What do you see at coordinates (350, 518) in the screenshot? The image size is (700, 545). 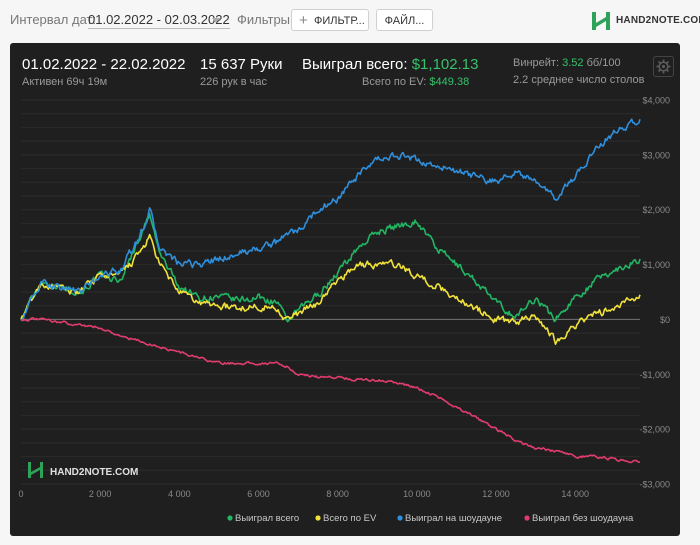 I see `legend-label: Всего по EV` at bounding box center [350, 518].